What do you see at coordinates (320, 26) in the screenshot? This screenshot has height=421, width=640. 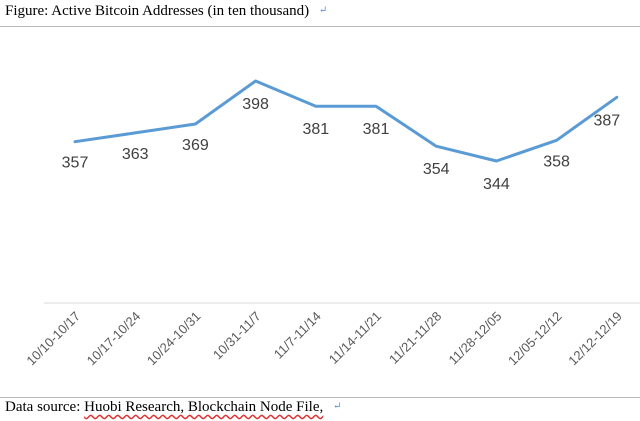 I see `top-divider` at bounding box center [320, 26].